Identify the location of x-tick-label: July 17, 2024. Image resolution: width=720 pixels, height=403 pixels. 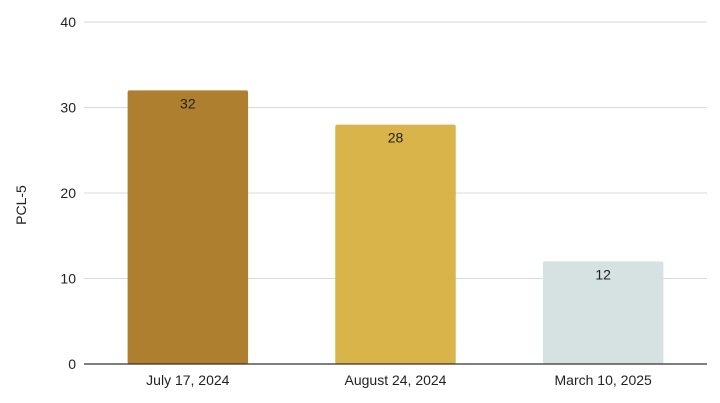
(187, 380).